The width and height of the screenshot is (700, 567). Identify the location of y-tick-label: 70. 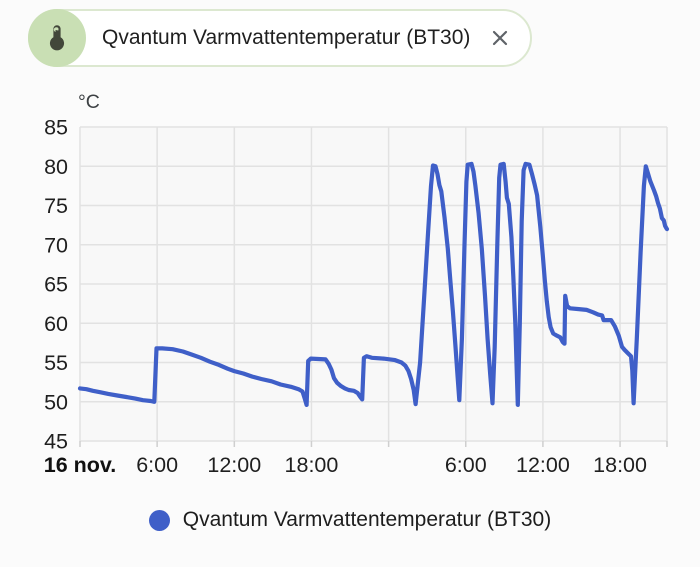
(56, 245).